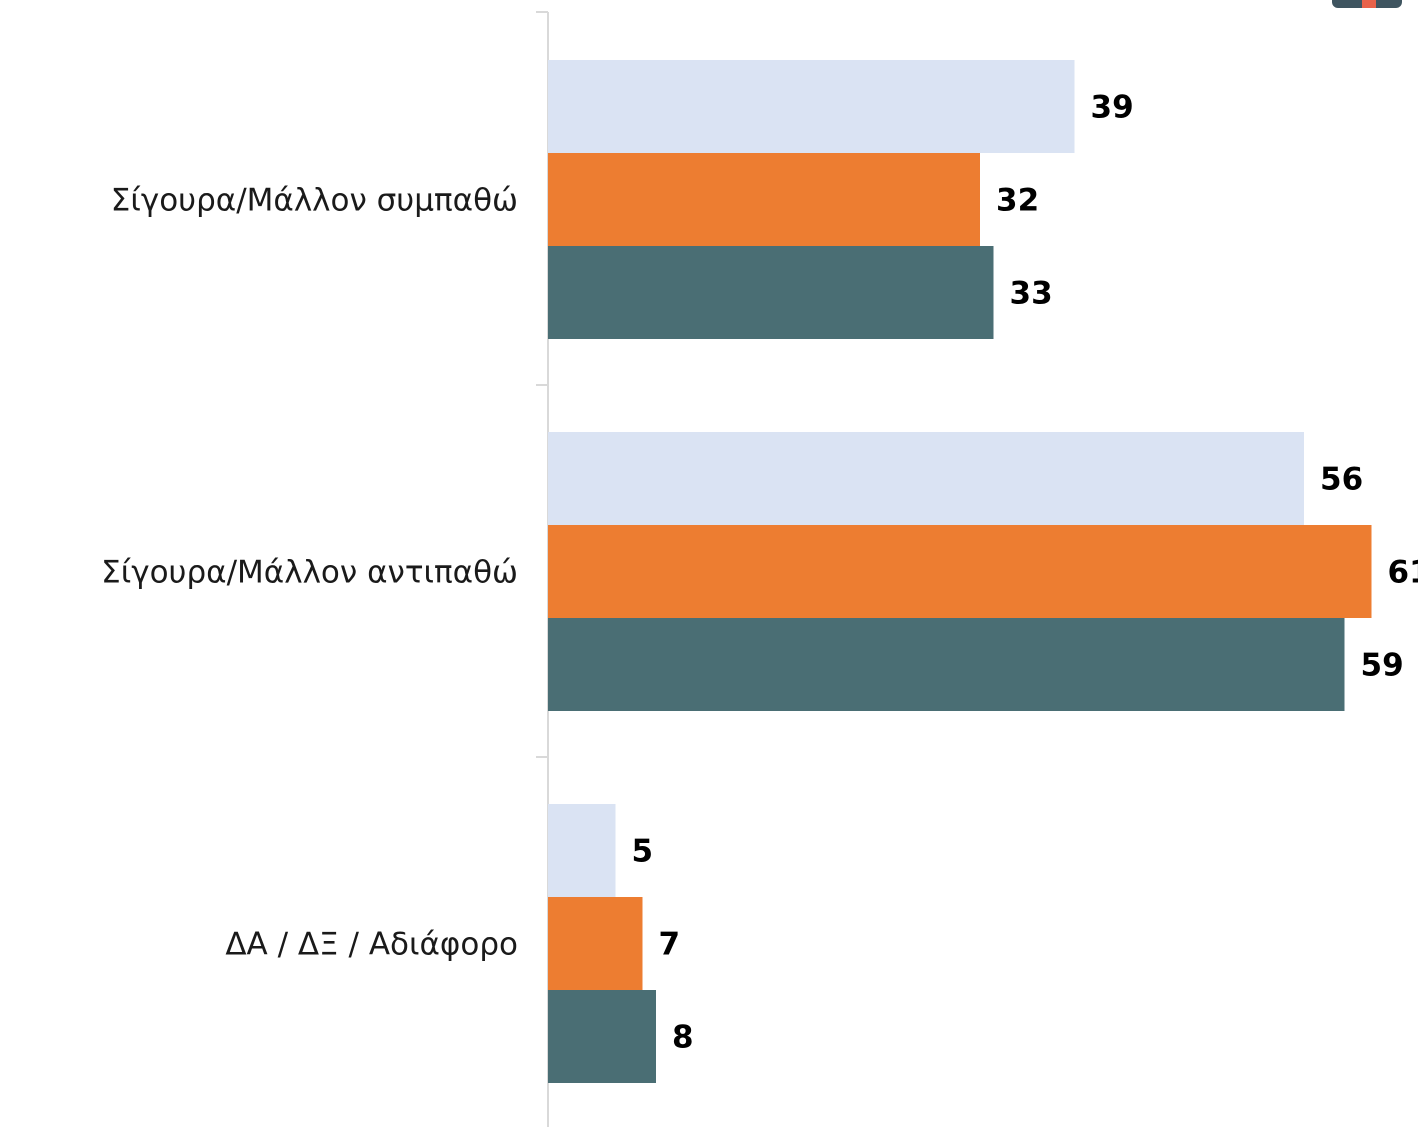 The image size is (1418, 1127). Describe the element at coordinates (683, 1038) in the screenshot. I see `data-label: 8` at that location.